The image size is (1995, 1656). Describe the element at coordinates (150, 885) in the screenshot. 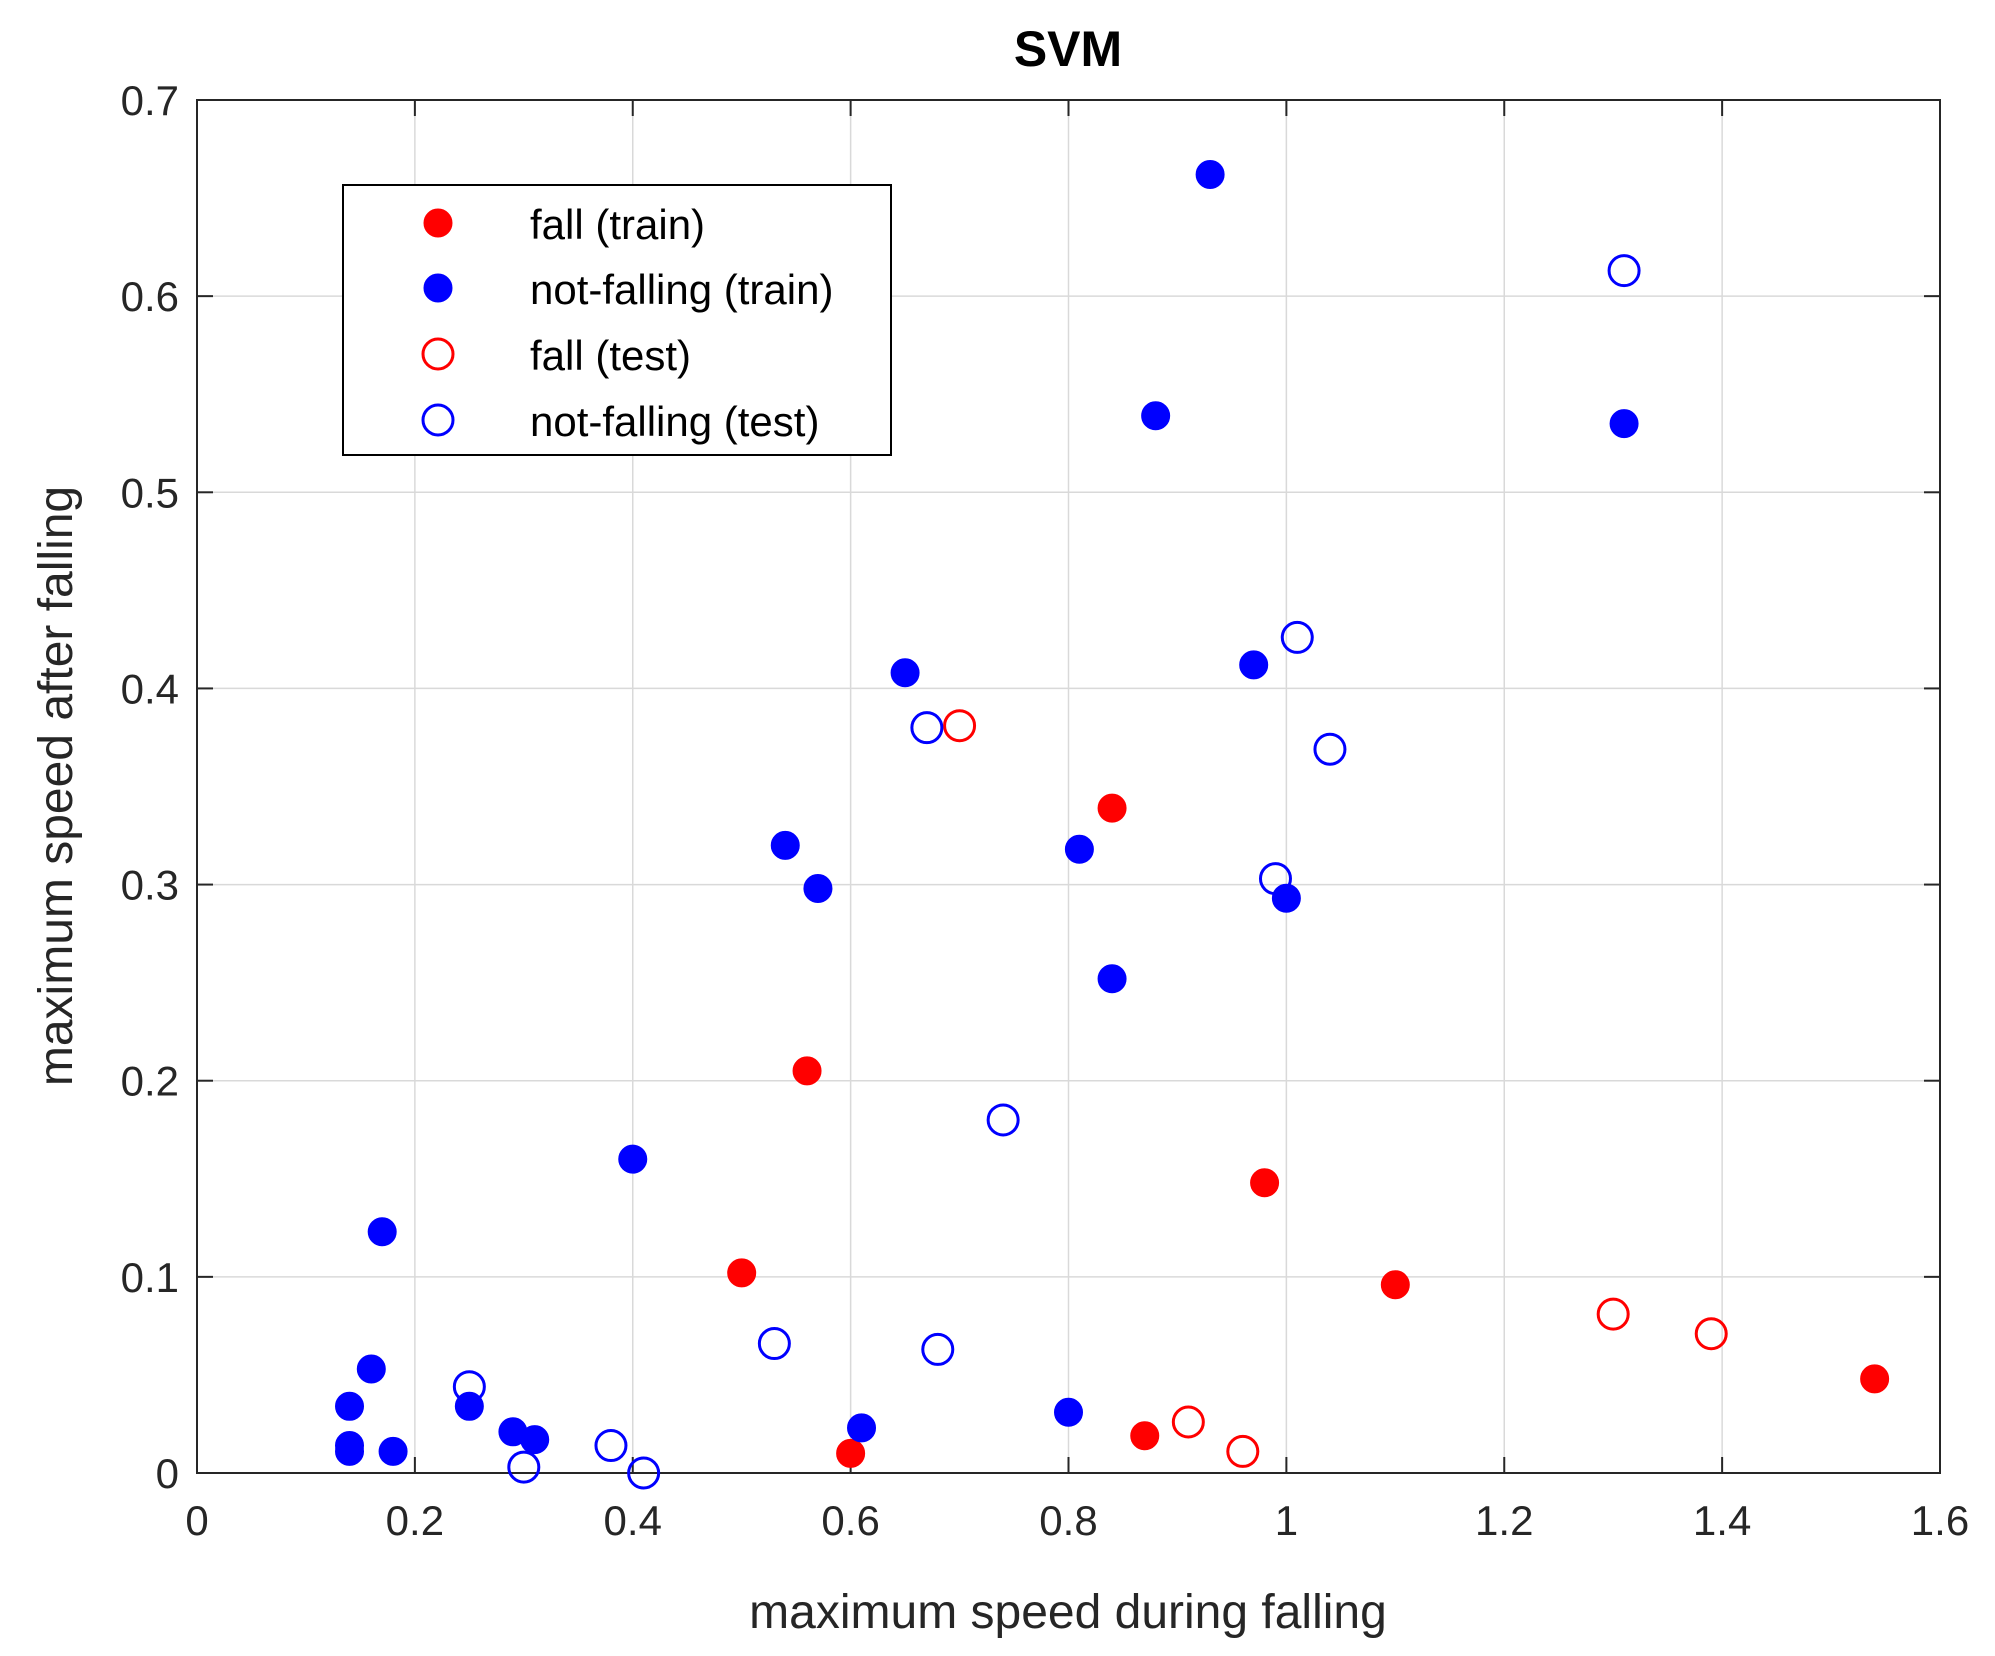

I see `y-tick-label: 0.3` at that location.